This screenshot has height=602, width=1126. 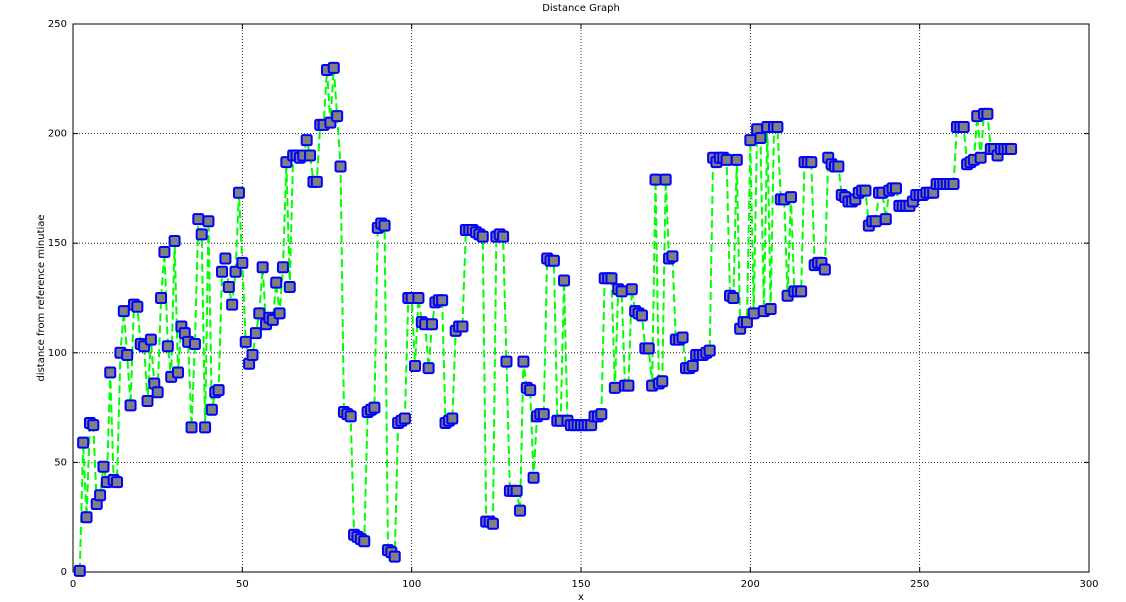 I want to click on y-axis-label: distance from reference minutiae, so click(x=41, y=297).